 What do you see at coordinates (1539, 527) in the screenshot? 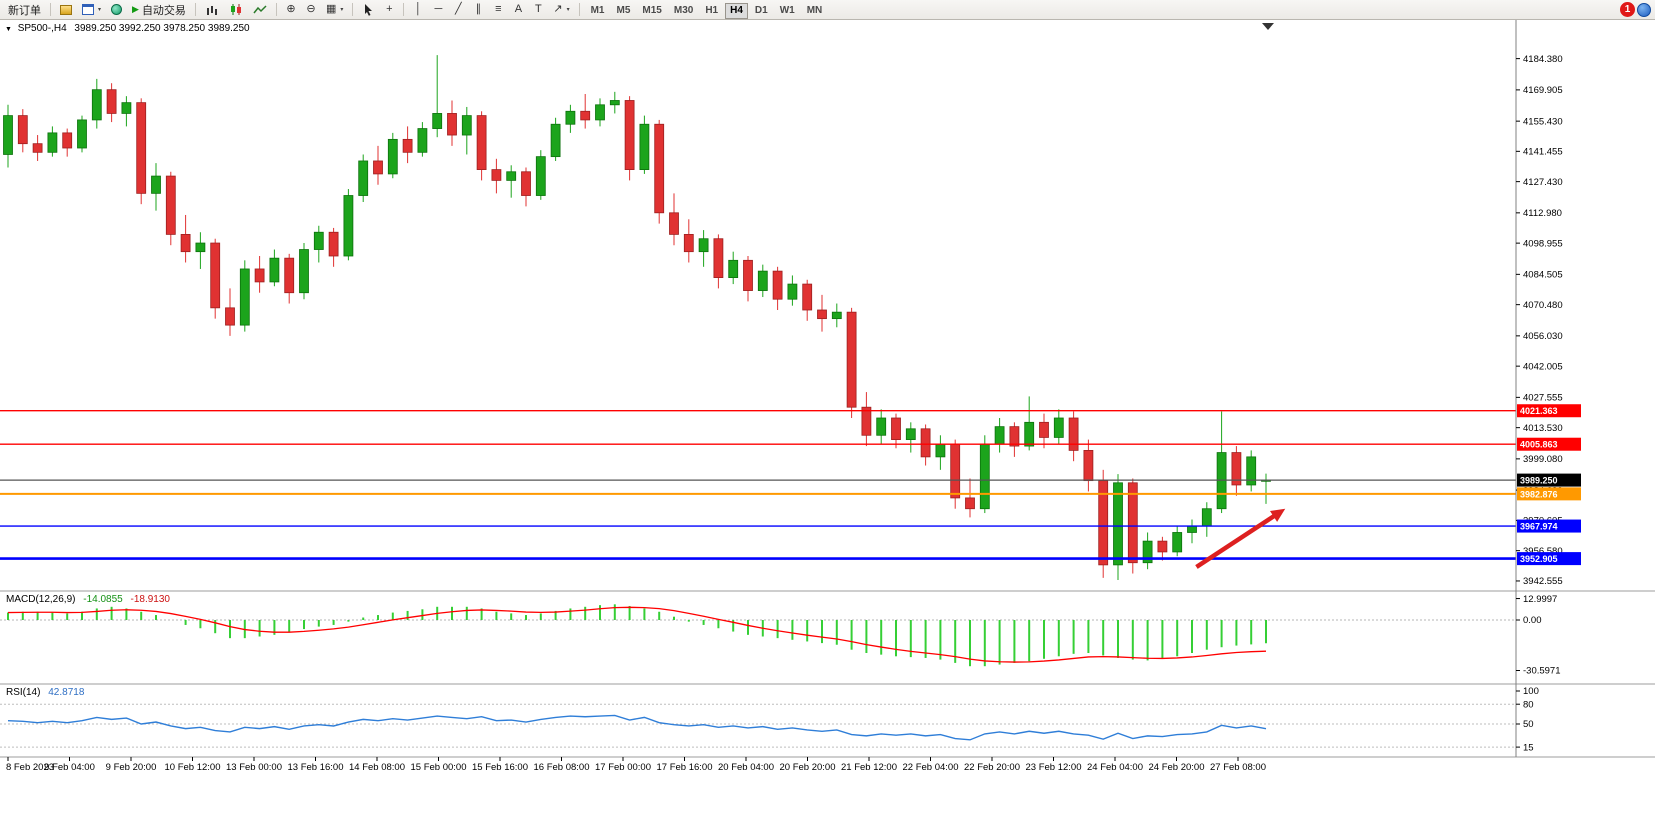
I see `svg-text: 3967.974` at bounding box center [1539, 527].